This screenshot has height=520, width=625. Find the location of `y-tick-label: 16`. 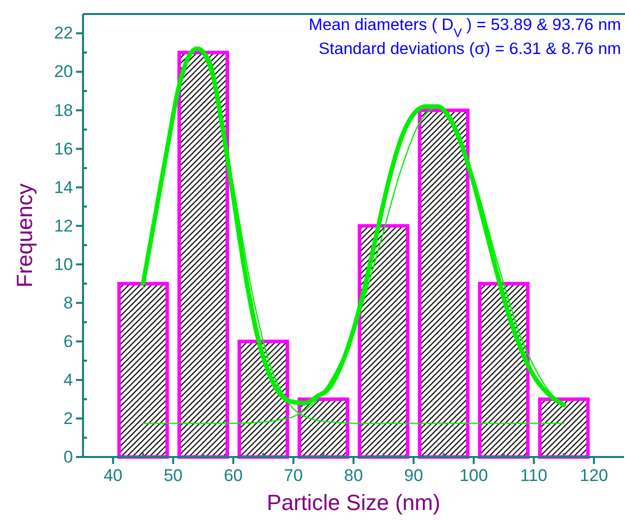

y-tick-label: 16 is located at coordinates (63, 148).